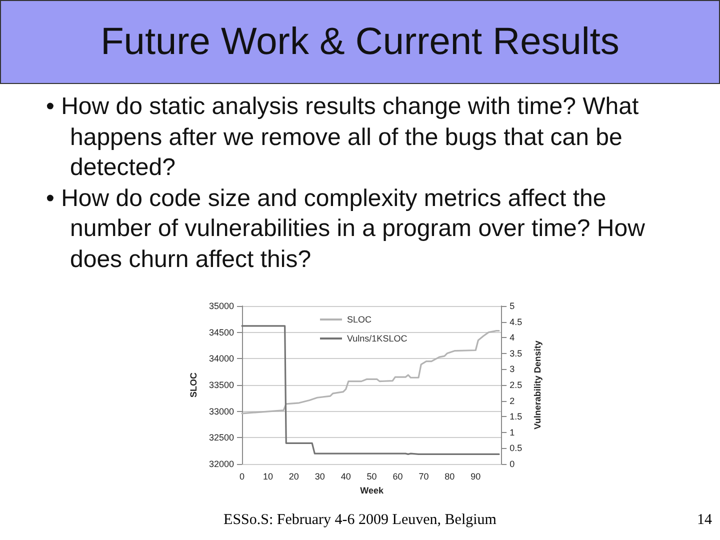 Image resolution: width=720 pixels, height=540 pixels. Describe the element at coordinates (449, 477) in the screenshot. I see `x-tick-label: 80` at that location.